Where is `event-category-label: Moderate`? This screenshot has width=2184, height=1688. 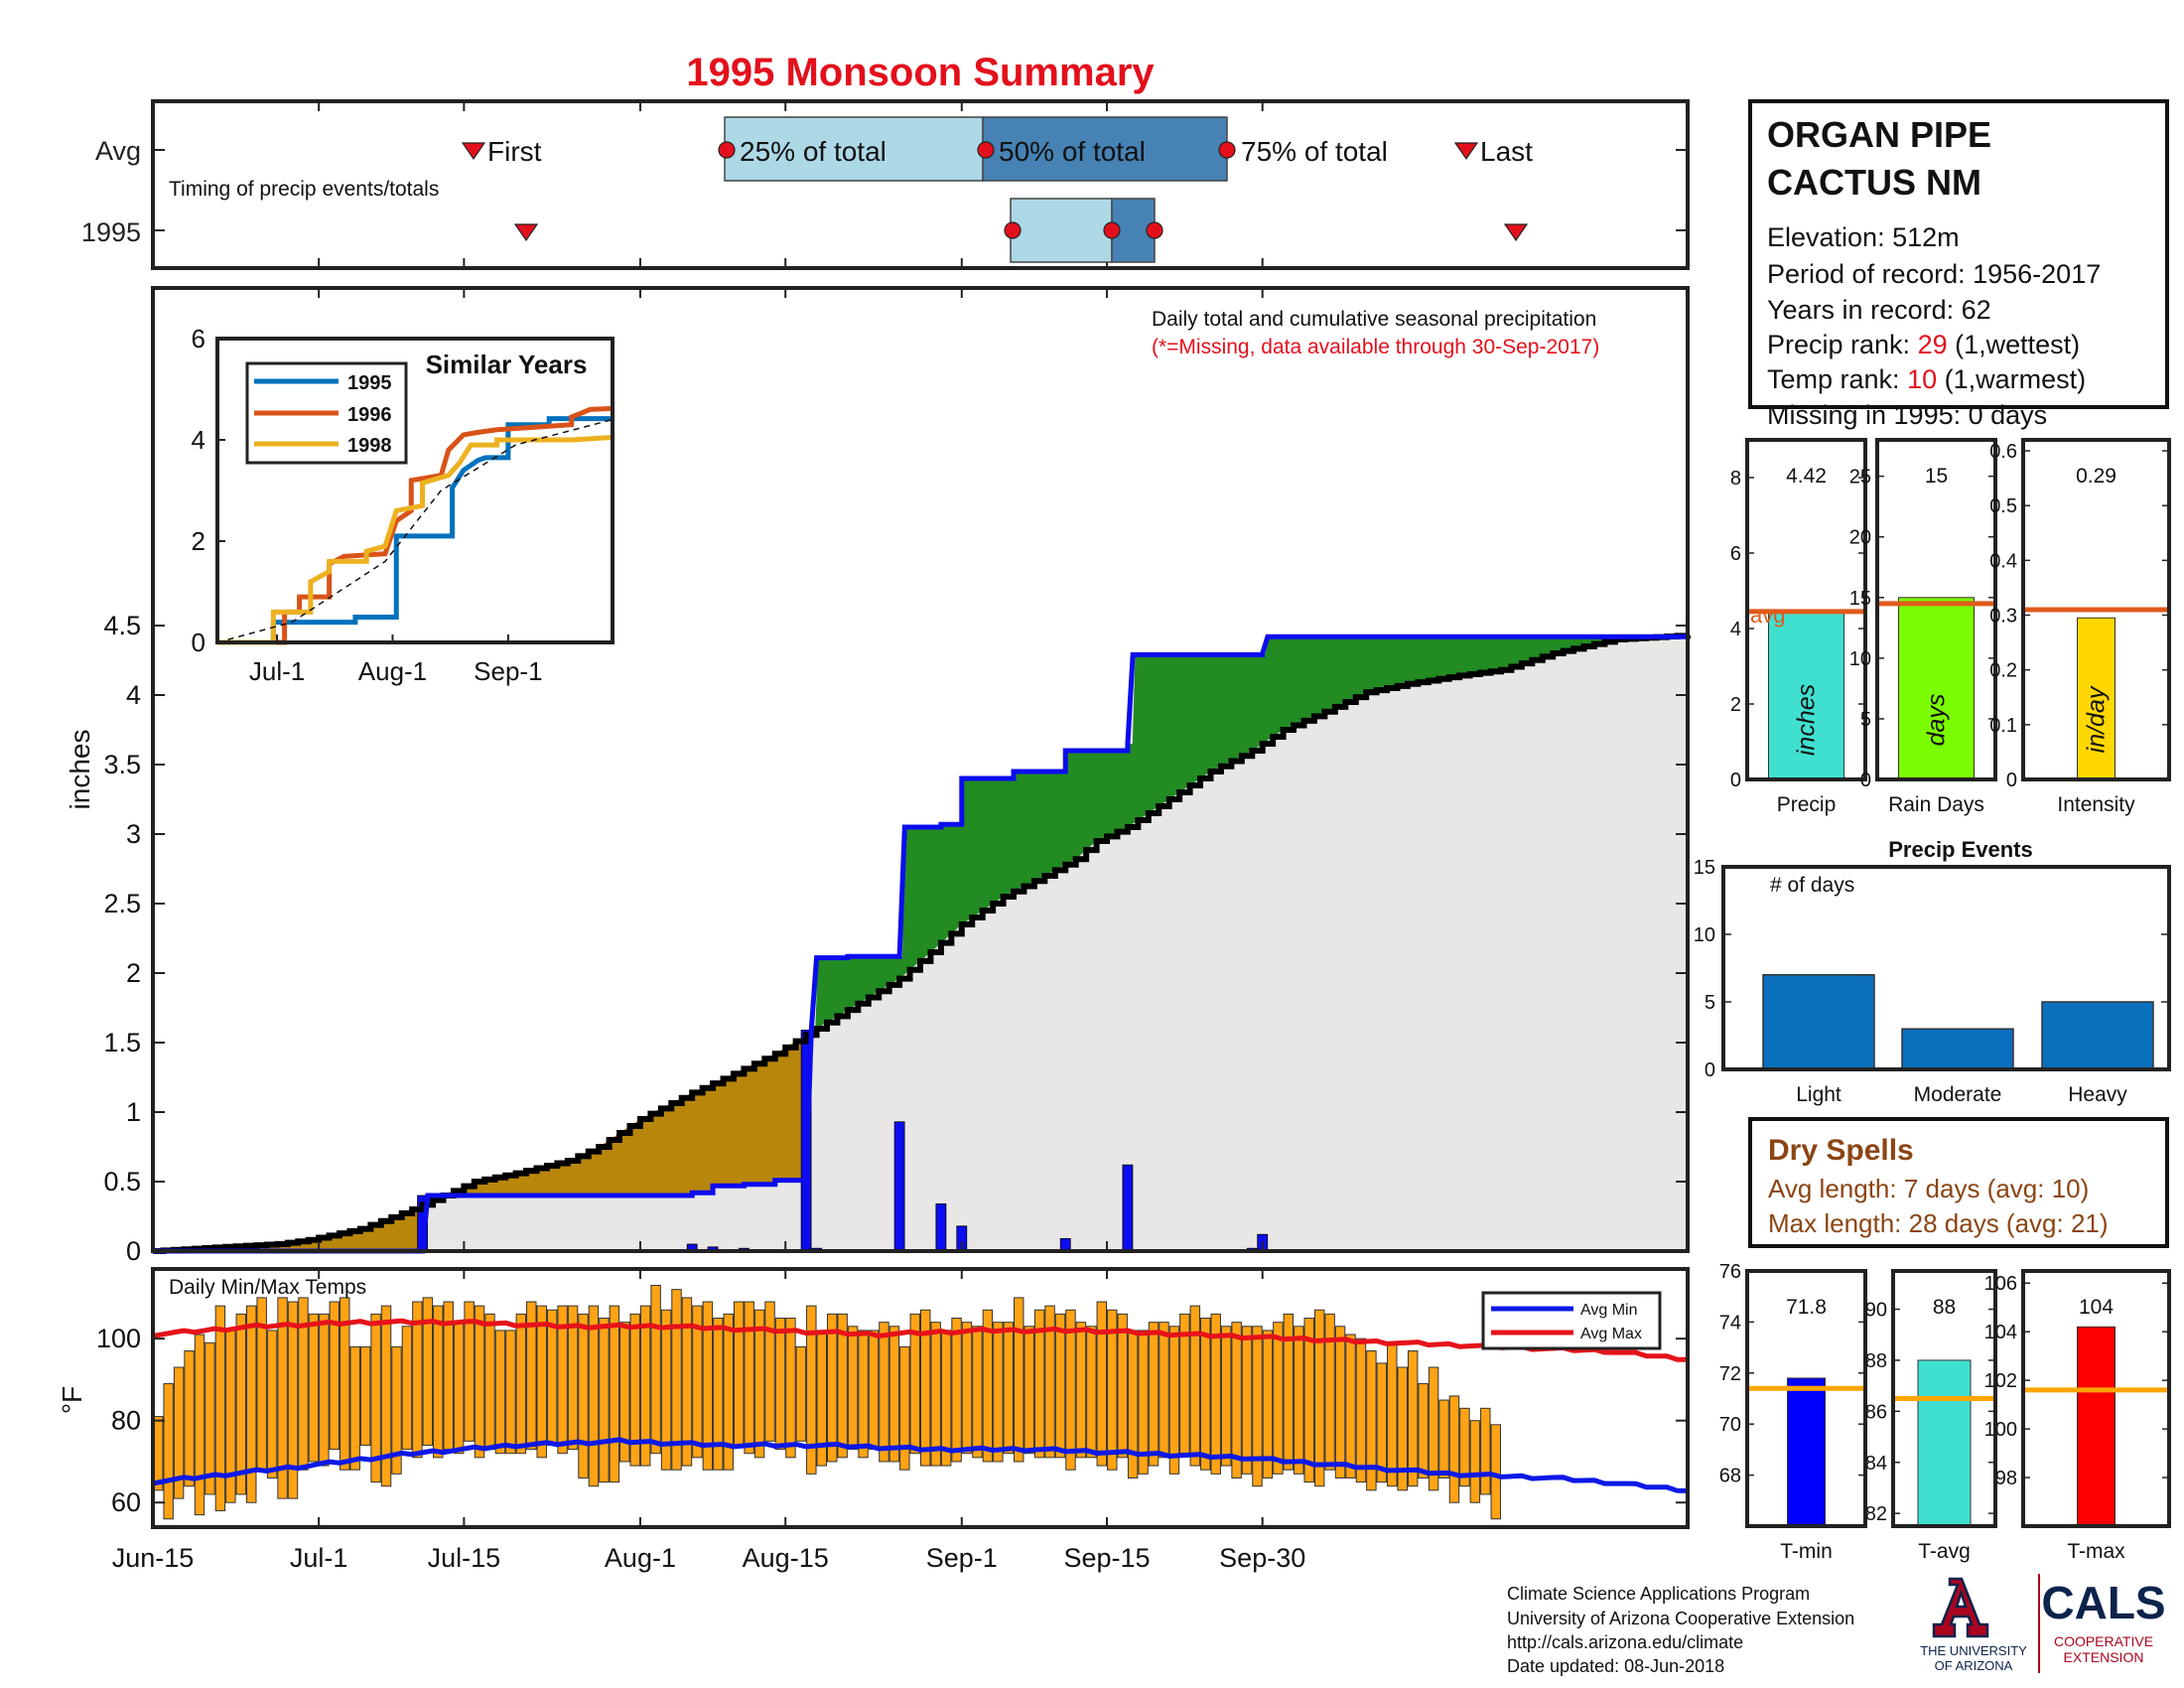
event-category-label: Moderate is located at coordinates (1958, 1094).